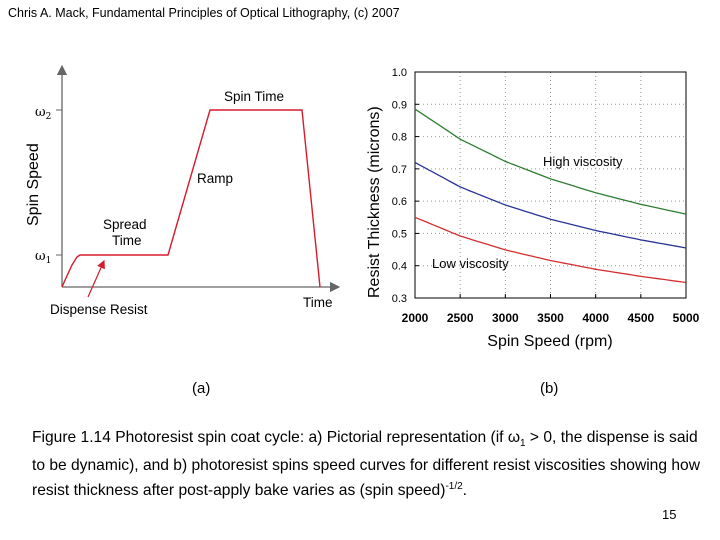 The width and height of the screenshot is (720, 540). Describe the element at coordinates (595, 318) in the screenshot. I see `x-tick-label: 4000` at that location.